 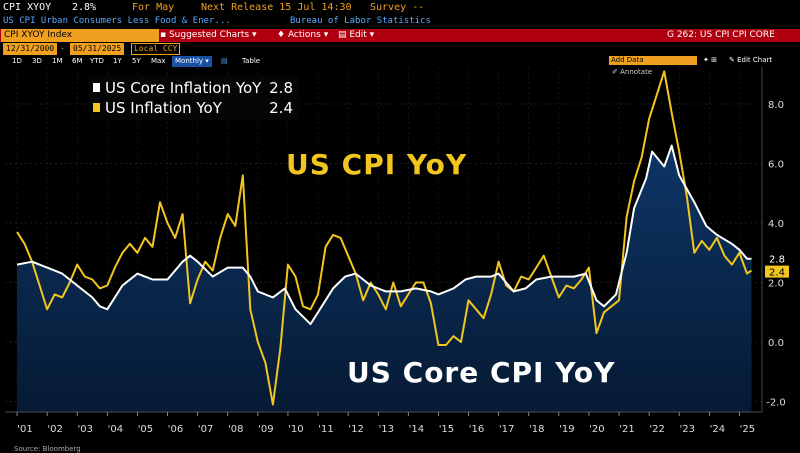 I want to click on x-tick-label: '25, so click(x=747, y=429).